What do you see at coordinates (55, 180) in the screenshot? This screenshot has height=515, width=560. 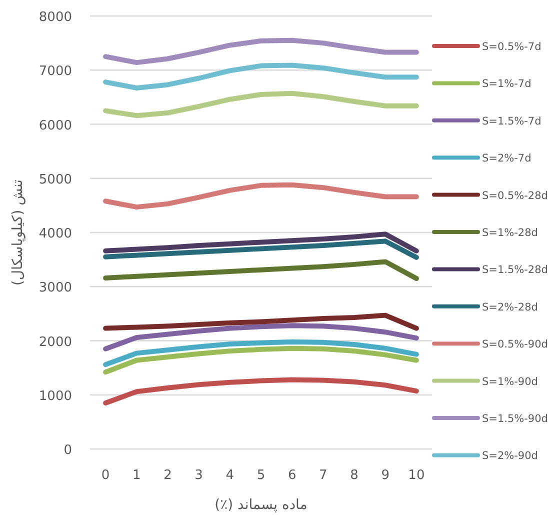 I see `y-tick-label: 5000` at bounding box center [55, 180].